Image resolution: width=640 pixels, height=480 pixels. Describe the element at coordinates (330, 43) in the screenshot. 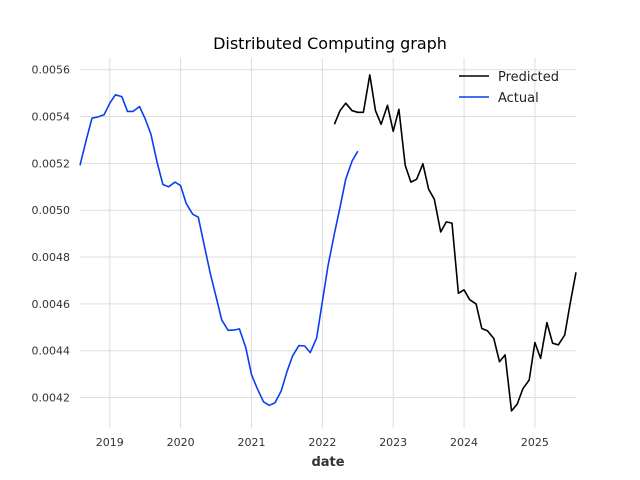

I see `chart-title: Distributed Computing graph` at that location.